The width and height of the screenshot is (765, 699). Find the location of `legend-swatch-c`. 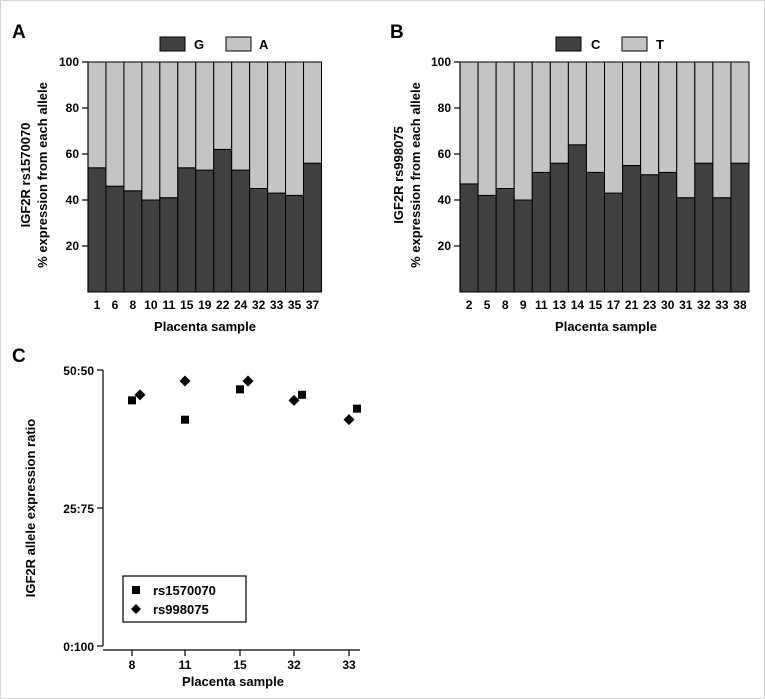

legend-swatch-c is located at coordinates (568, 44).